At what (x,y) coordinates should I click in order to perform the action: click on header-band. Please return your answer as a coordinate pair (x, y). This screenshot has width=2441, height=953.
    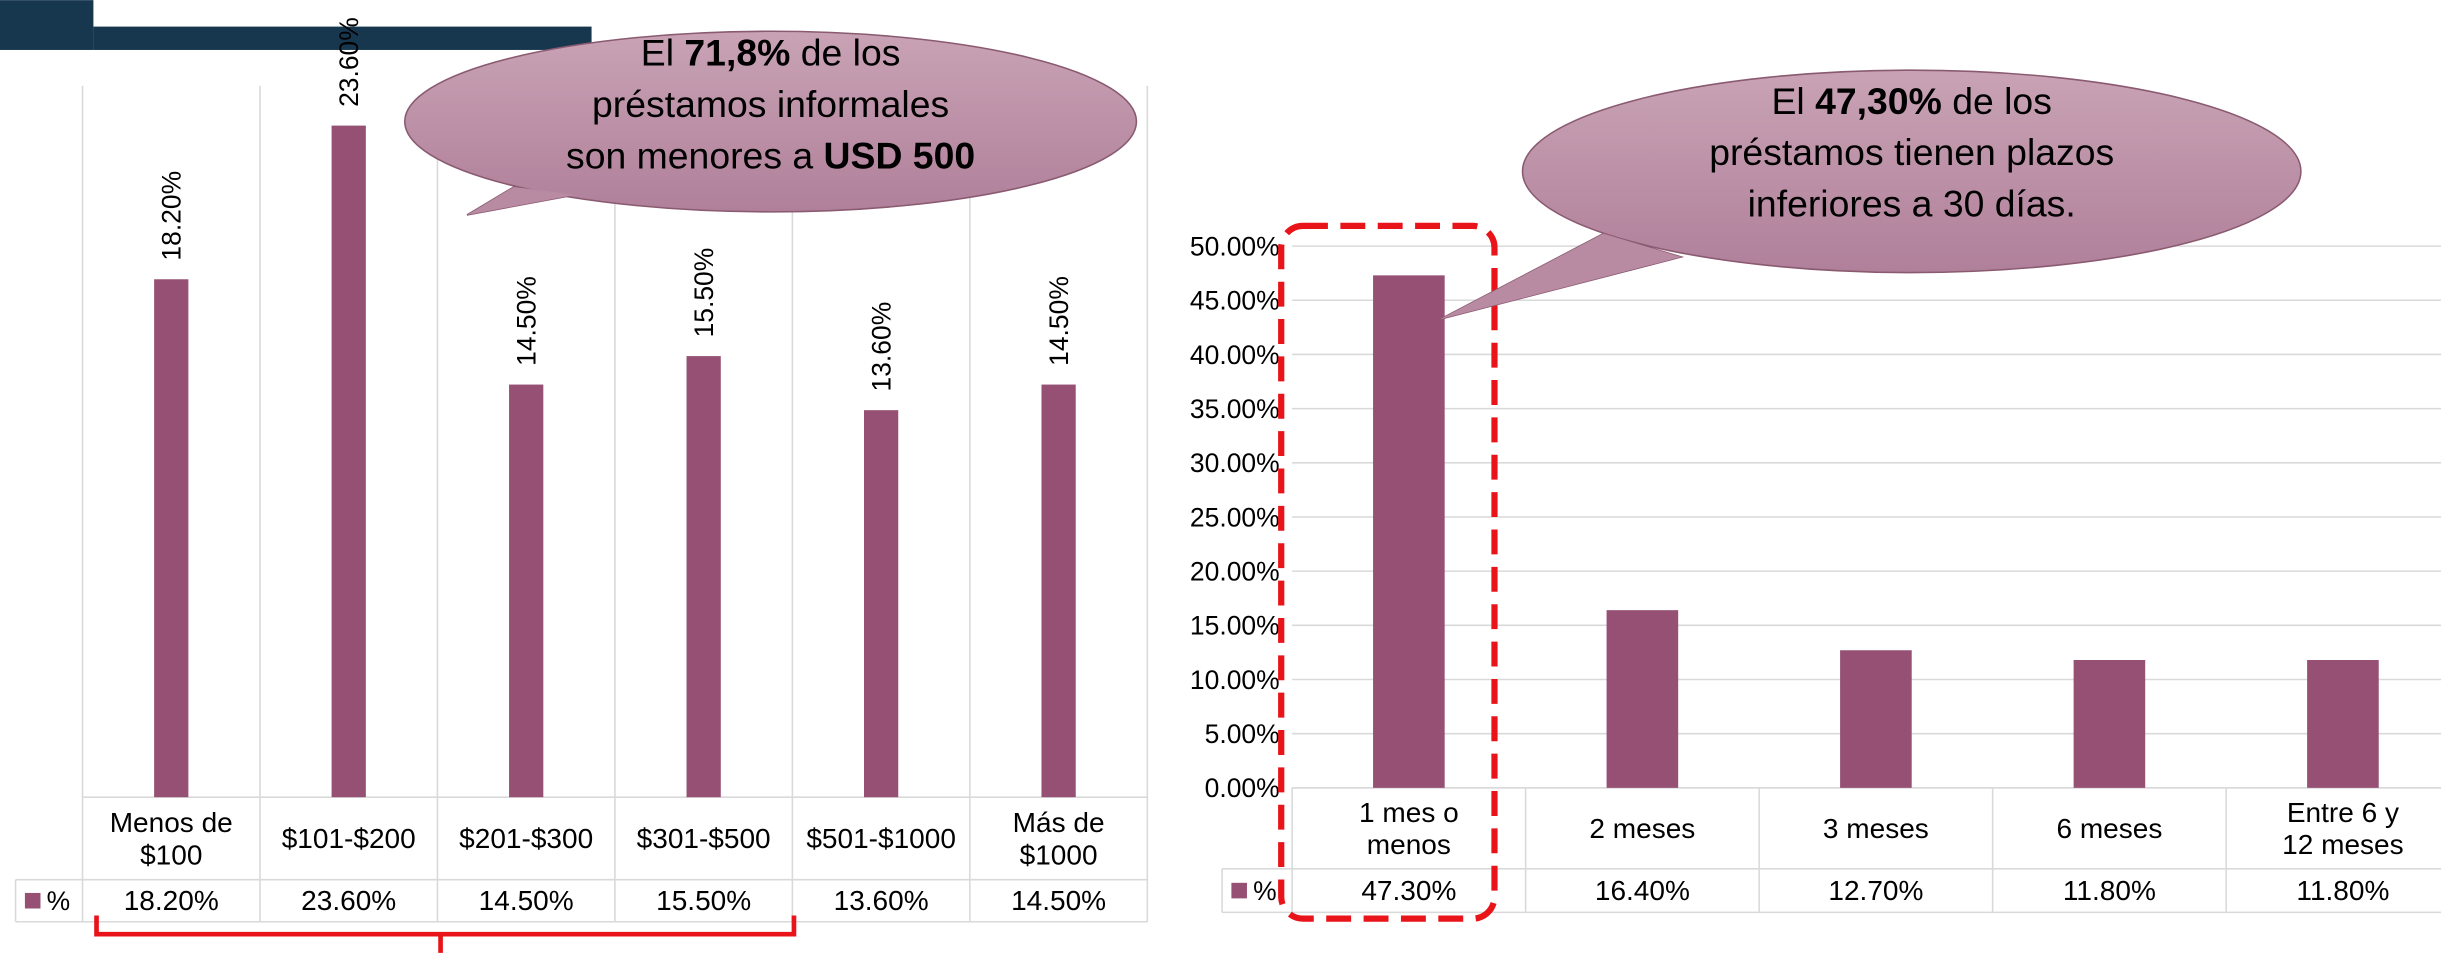
    Looking at the image, I should click on (342, 38).